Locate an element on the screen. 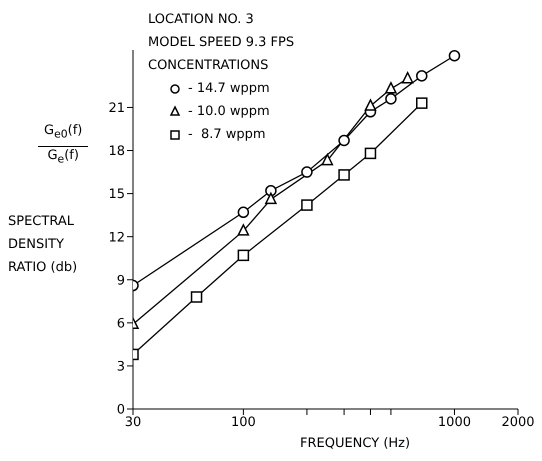 The image size is (542, 461). x-axis-title: FREQUENCY (Hz) is located at coordinates (355, 443).